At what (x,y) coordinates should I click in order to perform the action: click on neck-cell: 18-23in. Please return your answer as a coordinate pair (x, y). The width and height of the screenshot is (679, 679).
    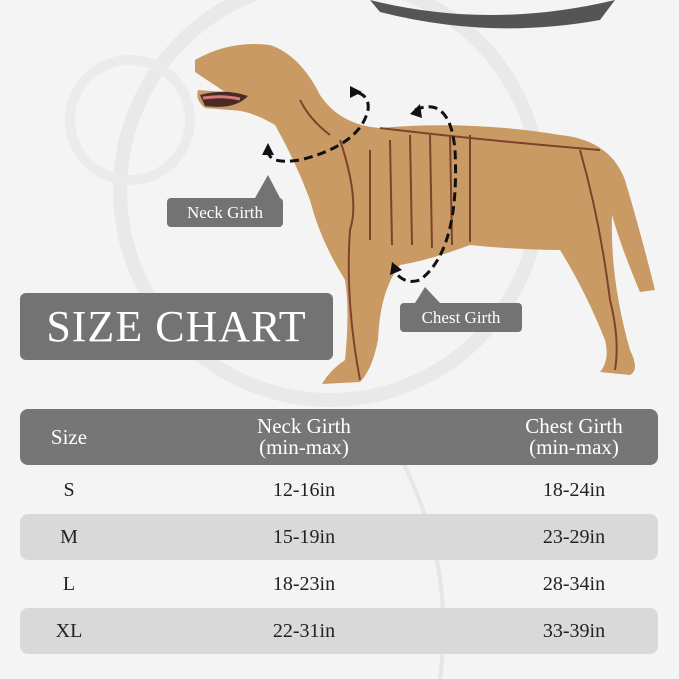
    Looking at the image, I should click on (304, 583).